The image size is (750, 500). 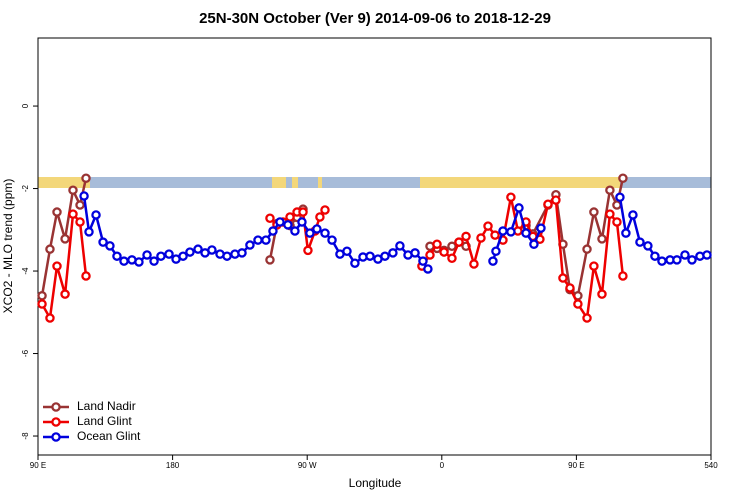 What do you see at coordinates (442, 465) in the screenshot?
I see `x-tick-label: 0` at bounding box center [442, 465].